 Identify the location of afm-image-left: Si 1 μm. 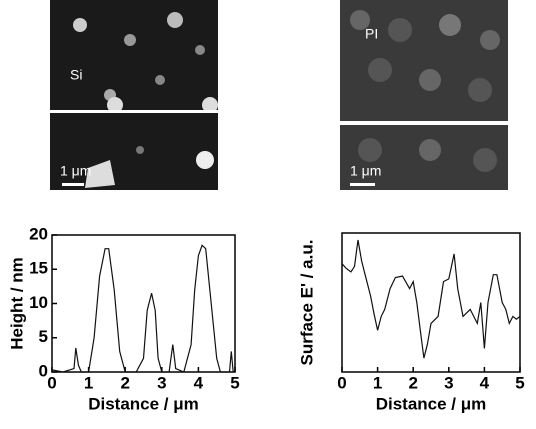
(134, 95).